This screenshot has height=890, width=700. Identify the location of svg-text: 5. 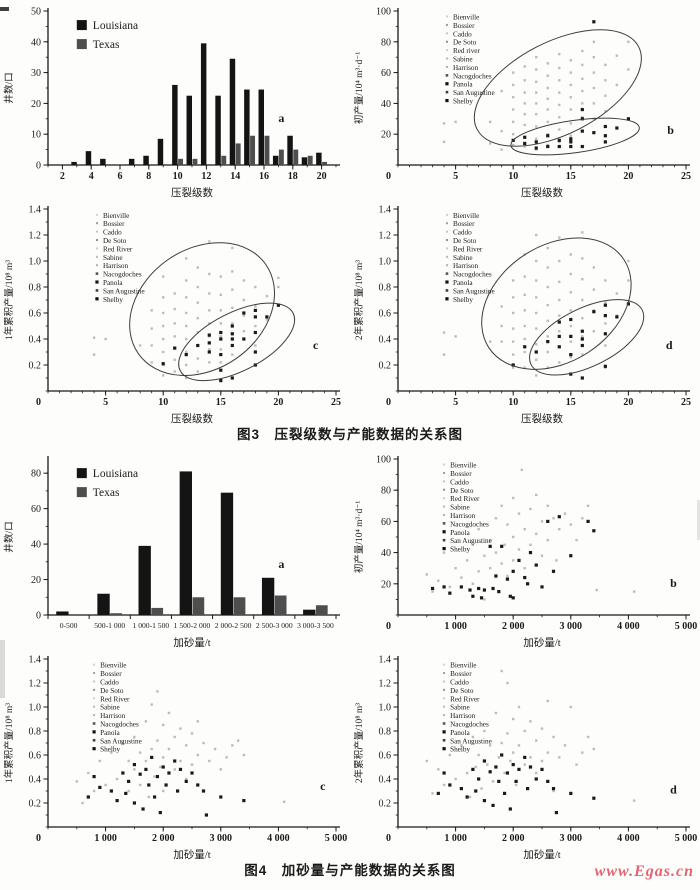
(455, 176).